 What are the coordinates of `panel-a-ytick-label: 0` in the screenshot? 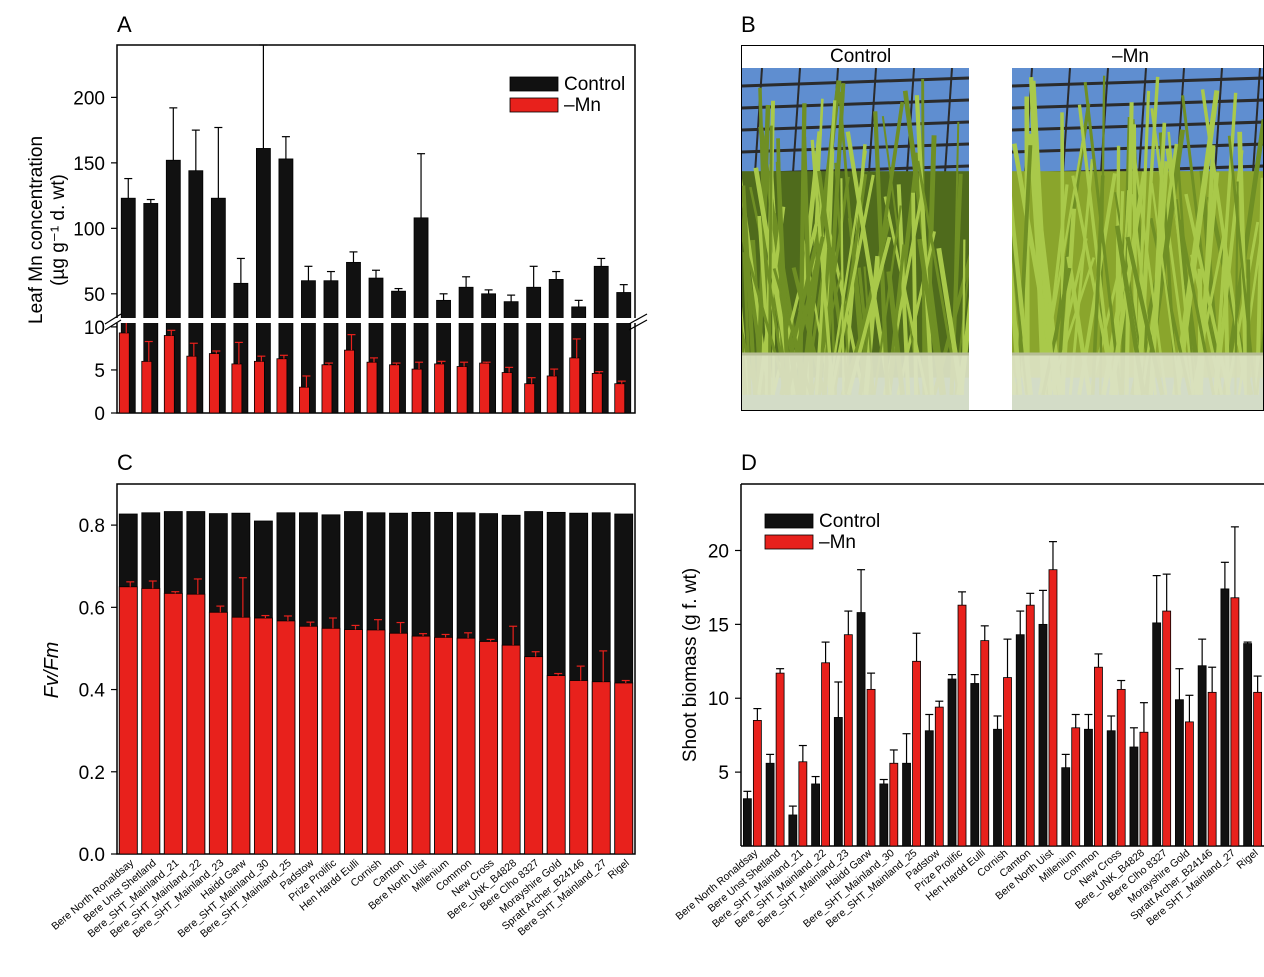 It's located at (99, 414).